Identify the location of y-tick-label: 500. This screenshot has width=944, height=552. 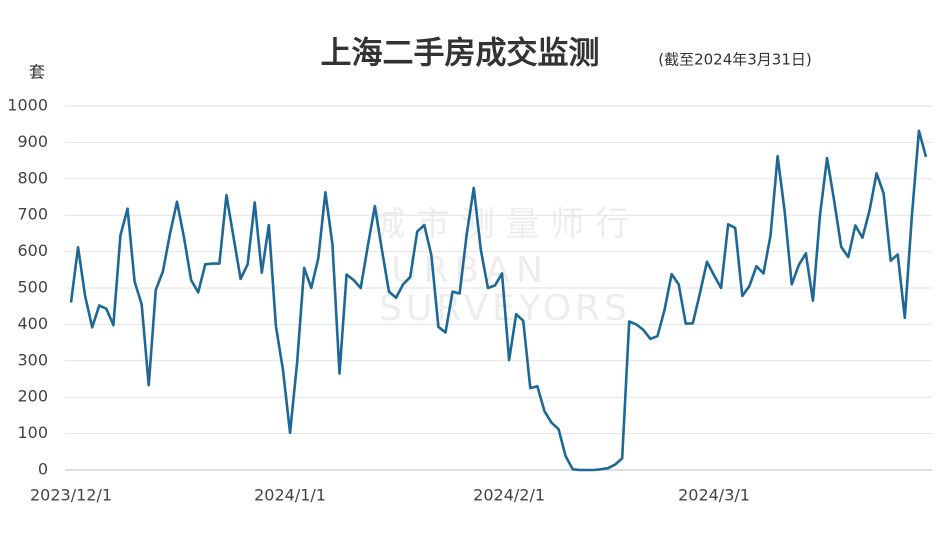
(32, 287).